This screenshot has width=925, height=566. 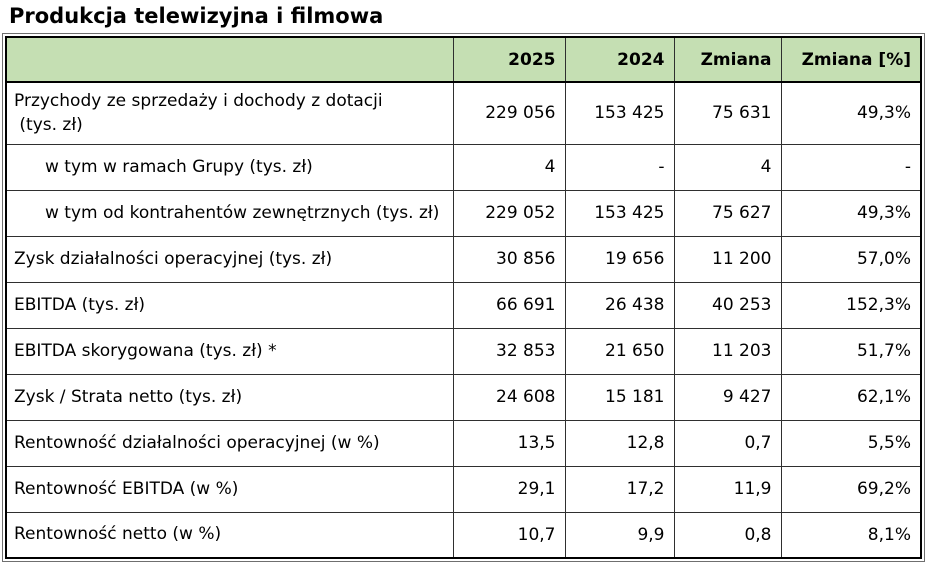 I want to click on header-cell-change: Zmiana, so click(x=727, y=59).